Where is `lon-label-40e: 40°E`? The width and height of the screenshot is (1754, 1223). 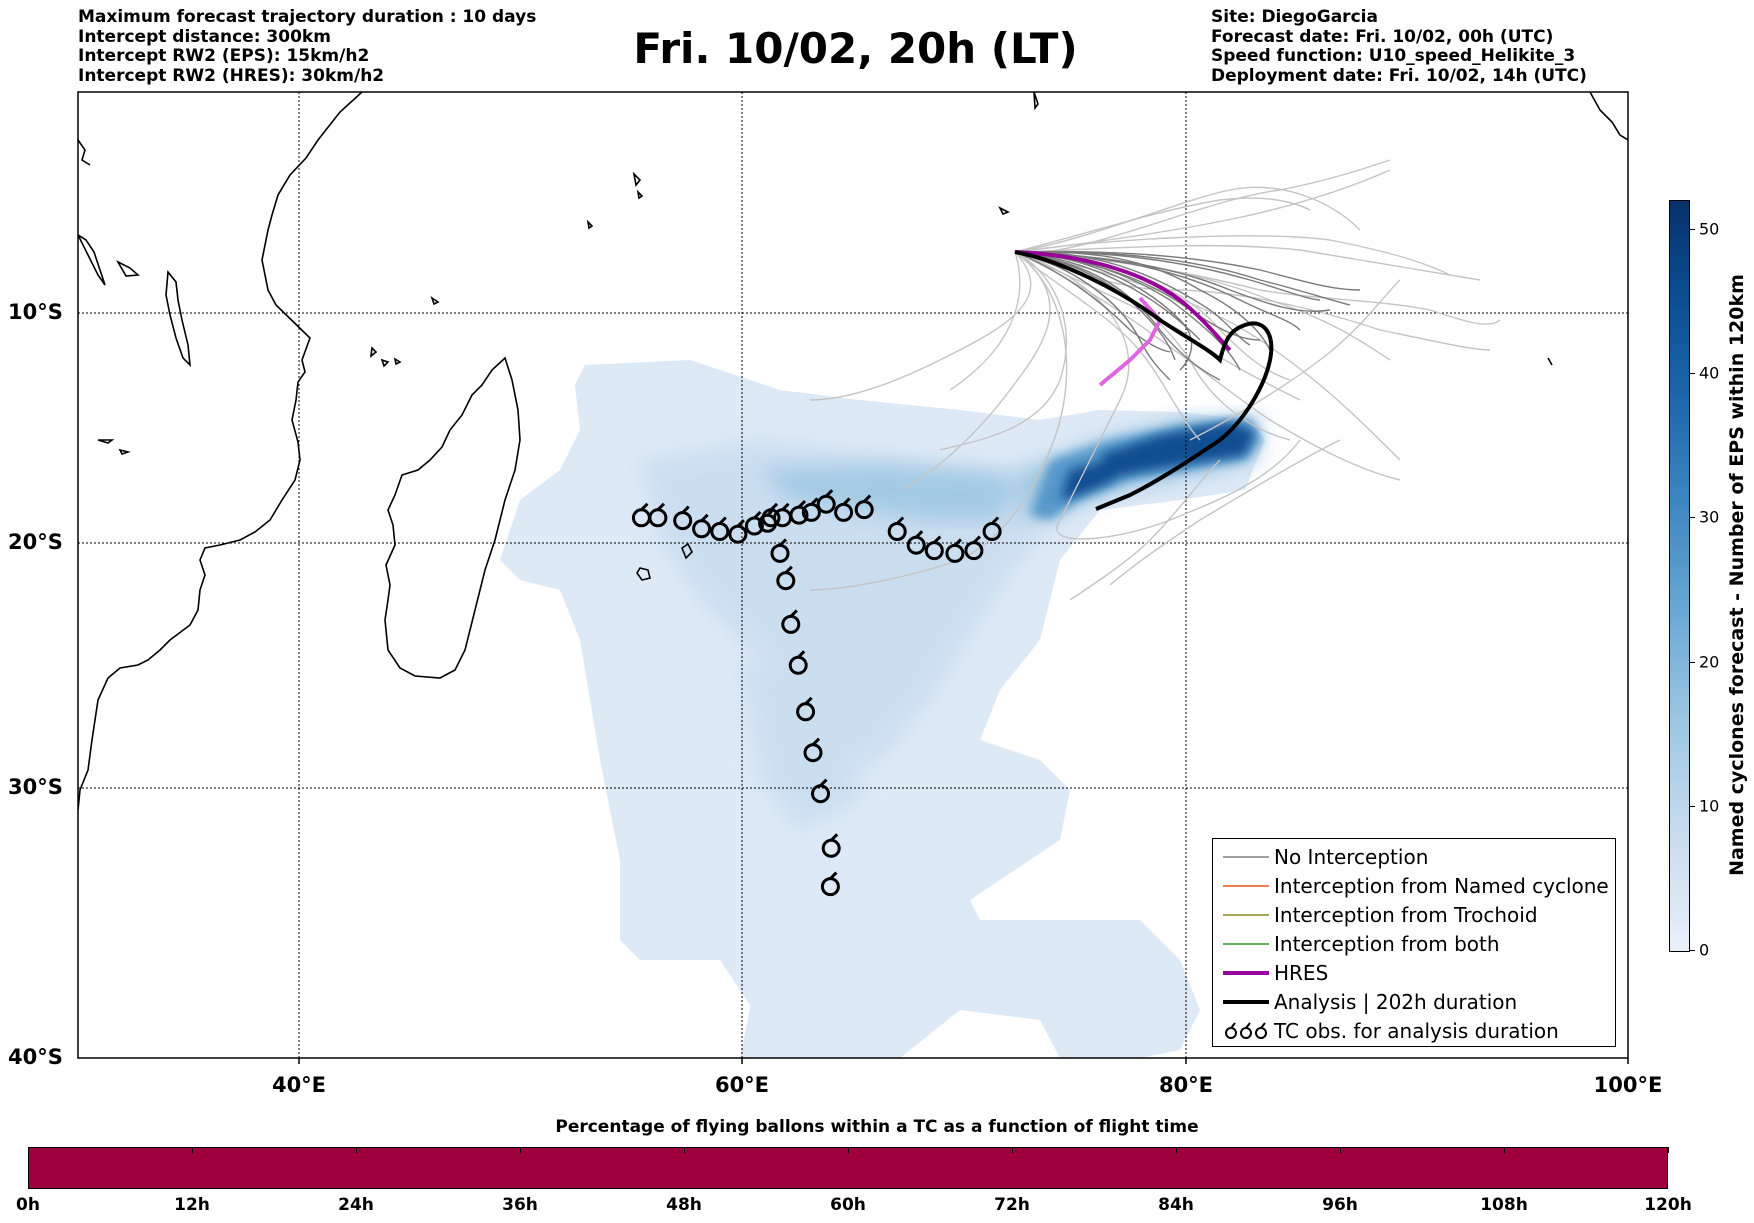 lon-label-40e: 40°E is located at coordinates (299, 1085).